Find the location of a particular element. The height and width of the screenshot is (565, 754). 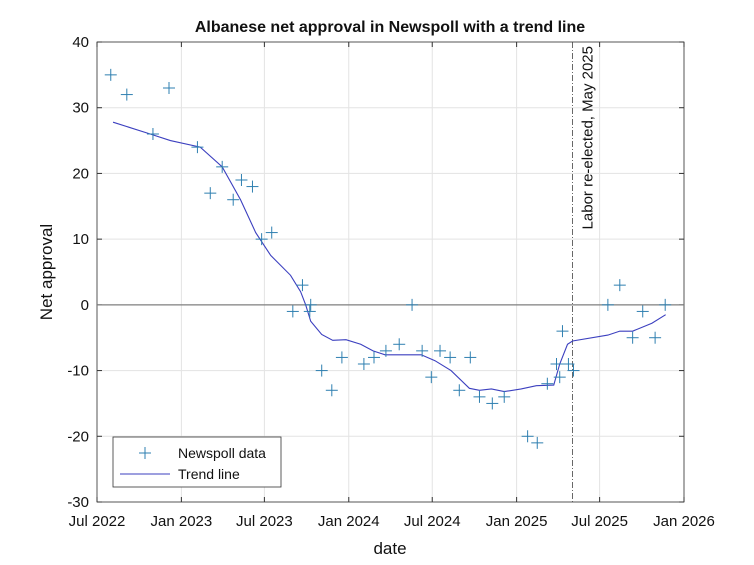

x-tick-label: Jan 2024 is located at coordinates (349, 521).